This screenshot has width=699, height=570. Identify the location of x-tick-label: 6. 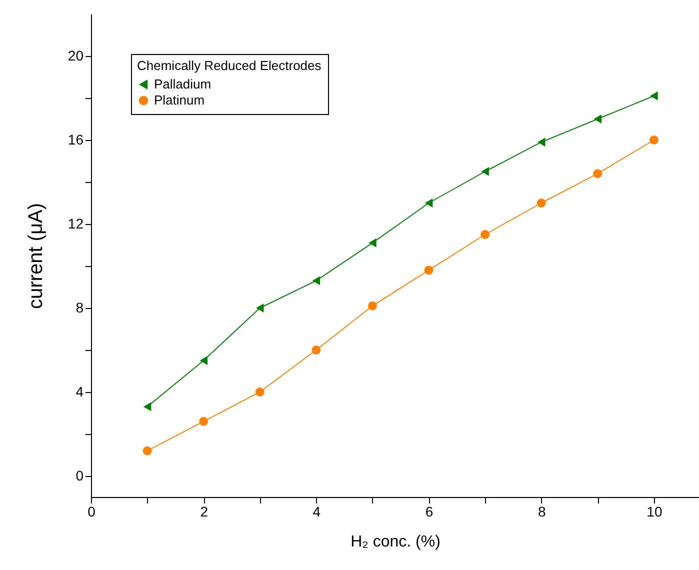
(429, 512).